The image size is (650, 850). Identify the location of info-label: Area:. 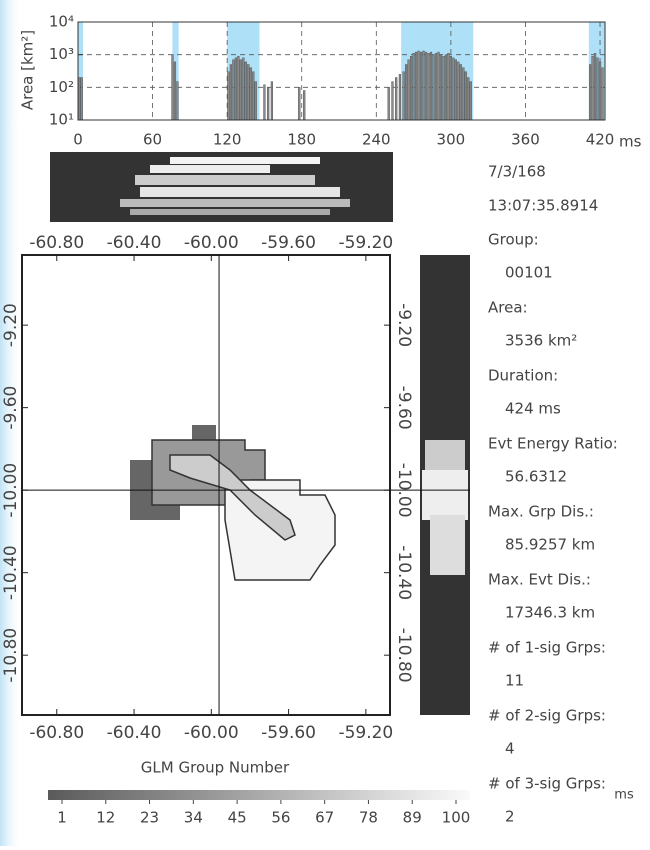
(508, 308).